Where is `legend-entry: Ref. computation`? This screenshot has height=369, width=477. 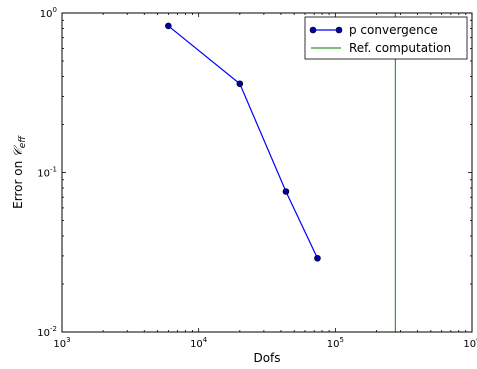
legend-entry: Ref. computation is located at coordinates (381, 48).